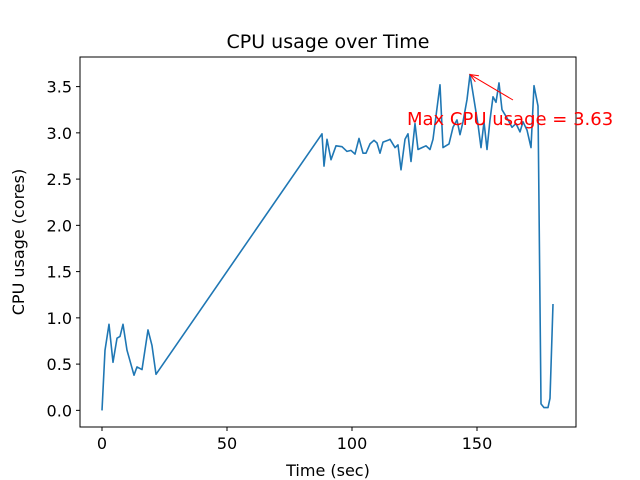 The width and height of the screenshot is (640, 480). What do you see at coordinates (473, 78) in the screenshot?
I see `annotation-arrowhead` at bounding box center [473, 78].